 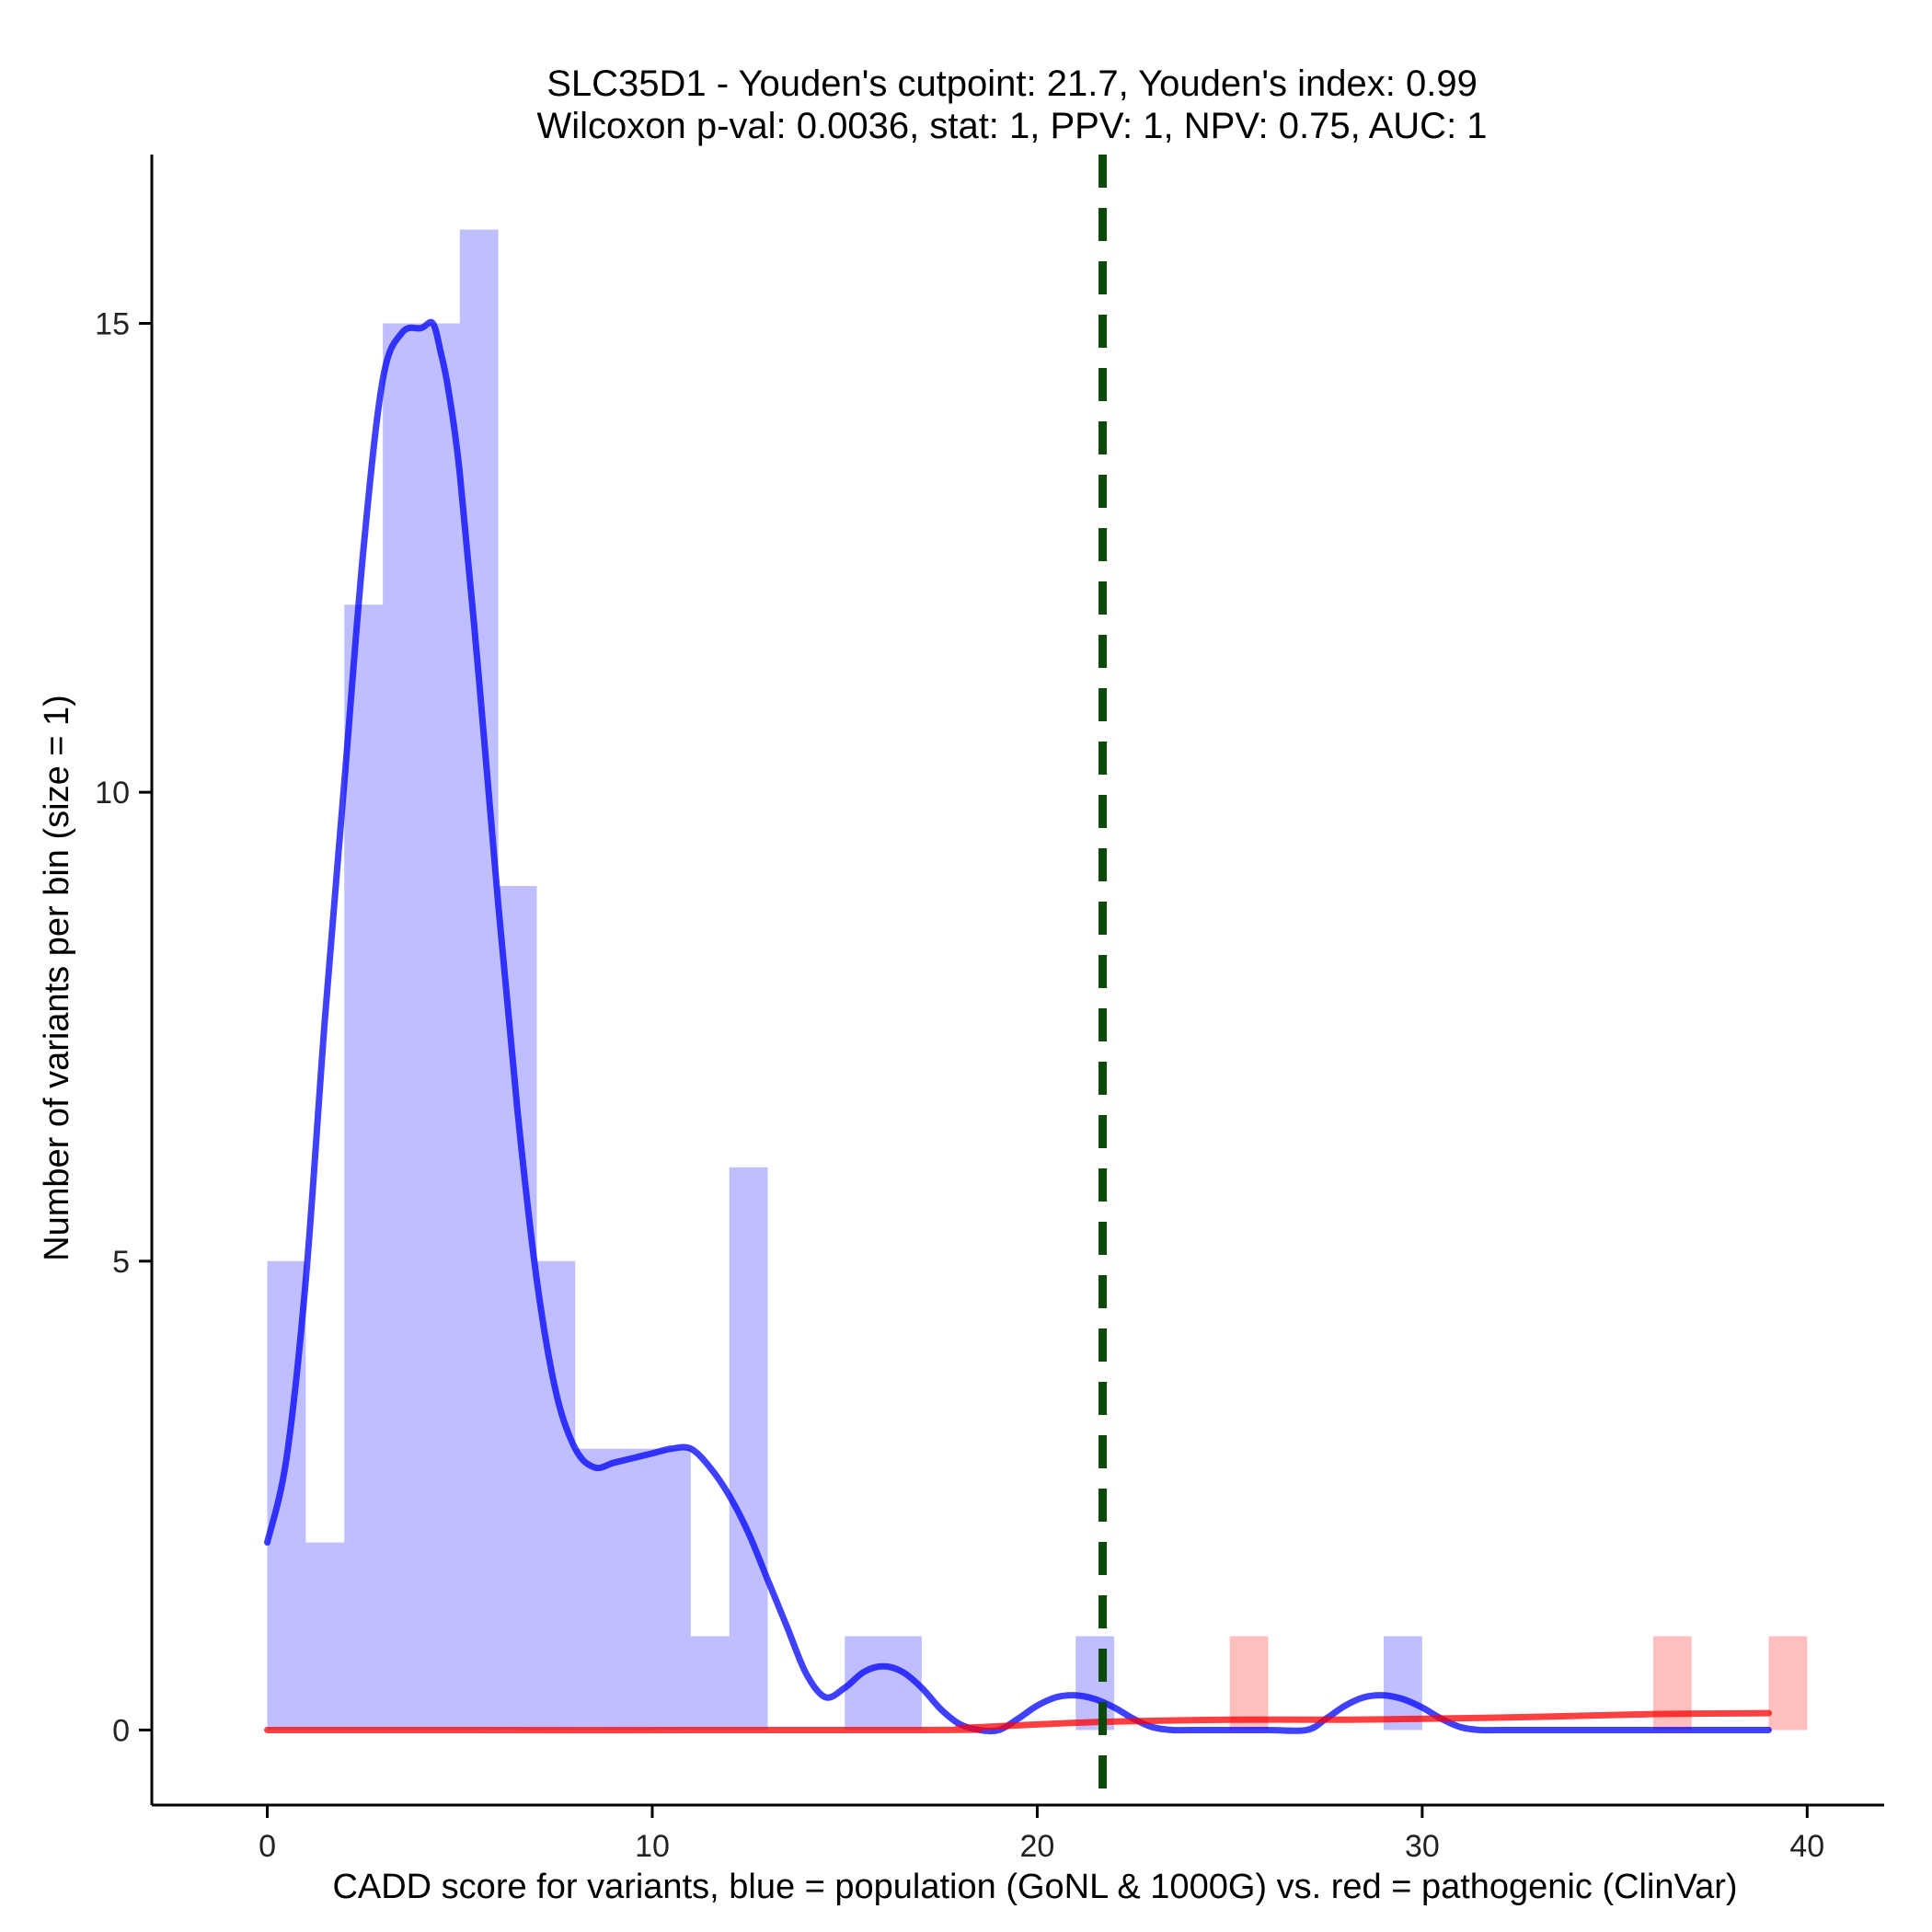 I want to click on y-axis-label: Number of variants per bin (size = 1), so click(x=57, y=978).